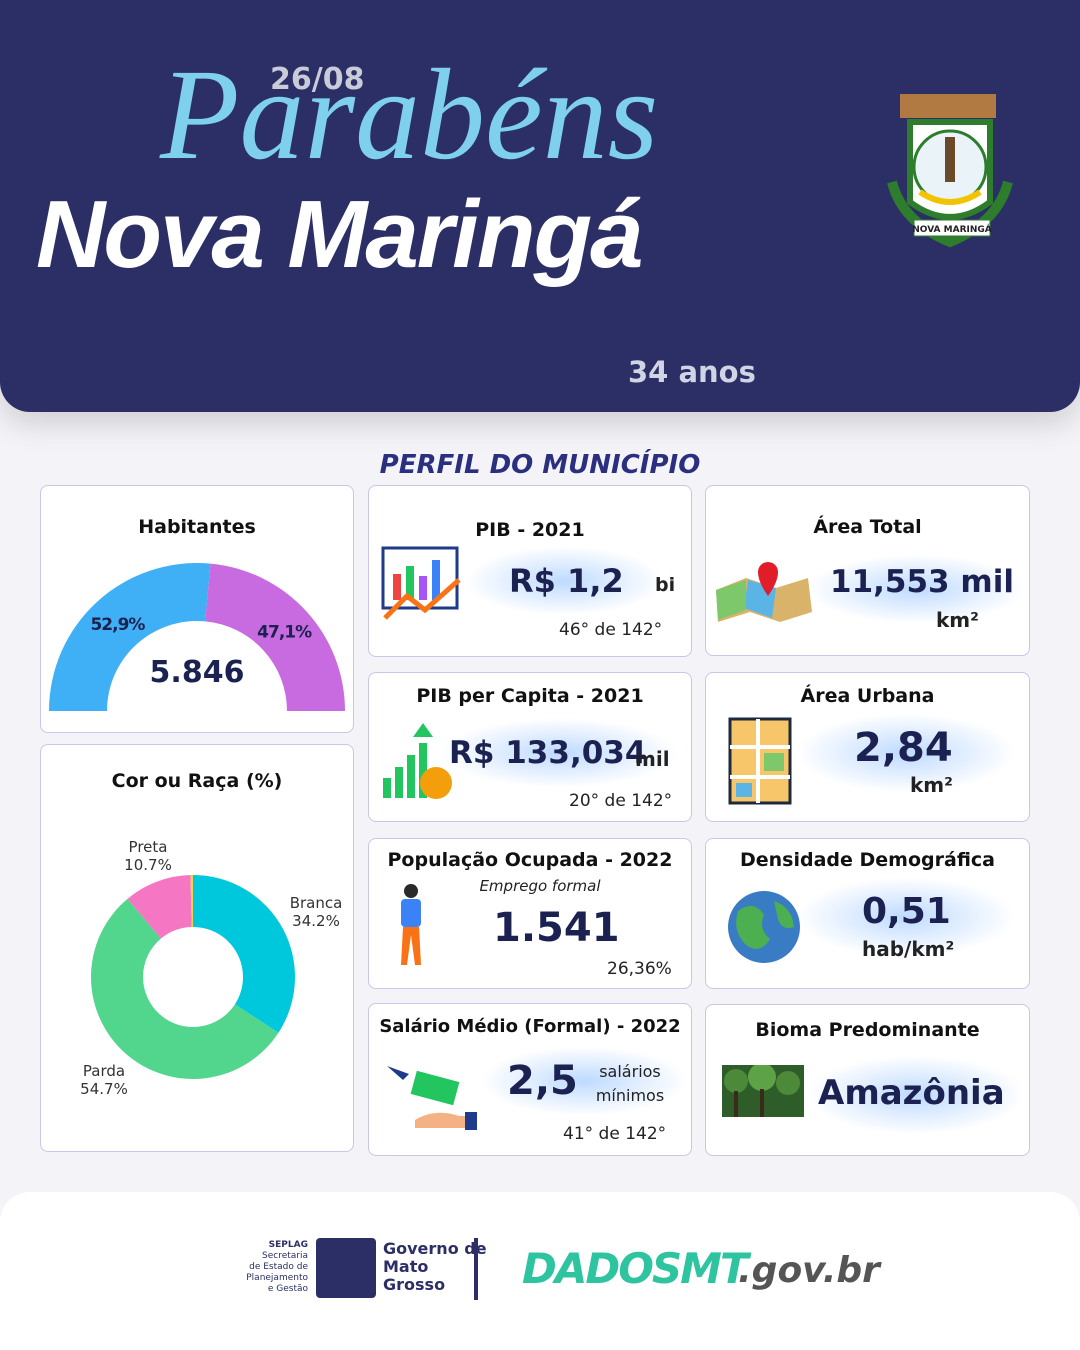 This screenshot has height=1350, width=1080. What do you see at coordinates (530, 1026) in the screenshot?
I see `card-title: Salário Médio (Formal) - 2022` at bounding box center [530, 1026].